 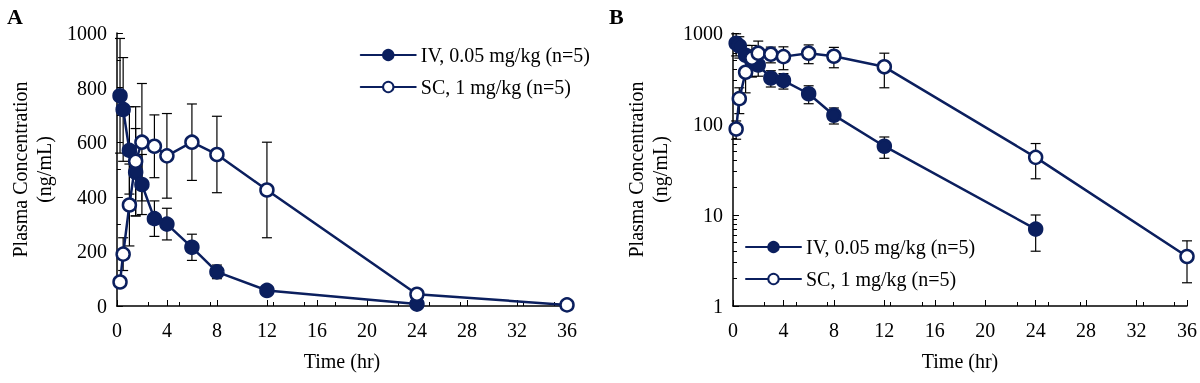 What do you see at coordinates (718, 306) in the screenshot?
I see `y-tick-label: 1` at bounding box center [718, 306].